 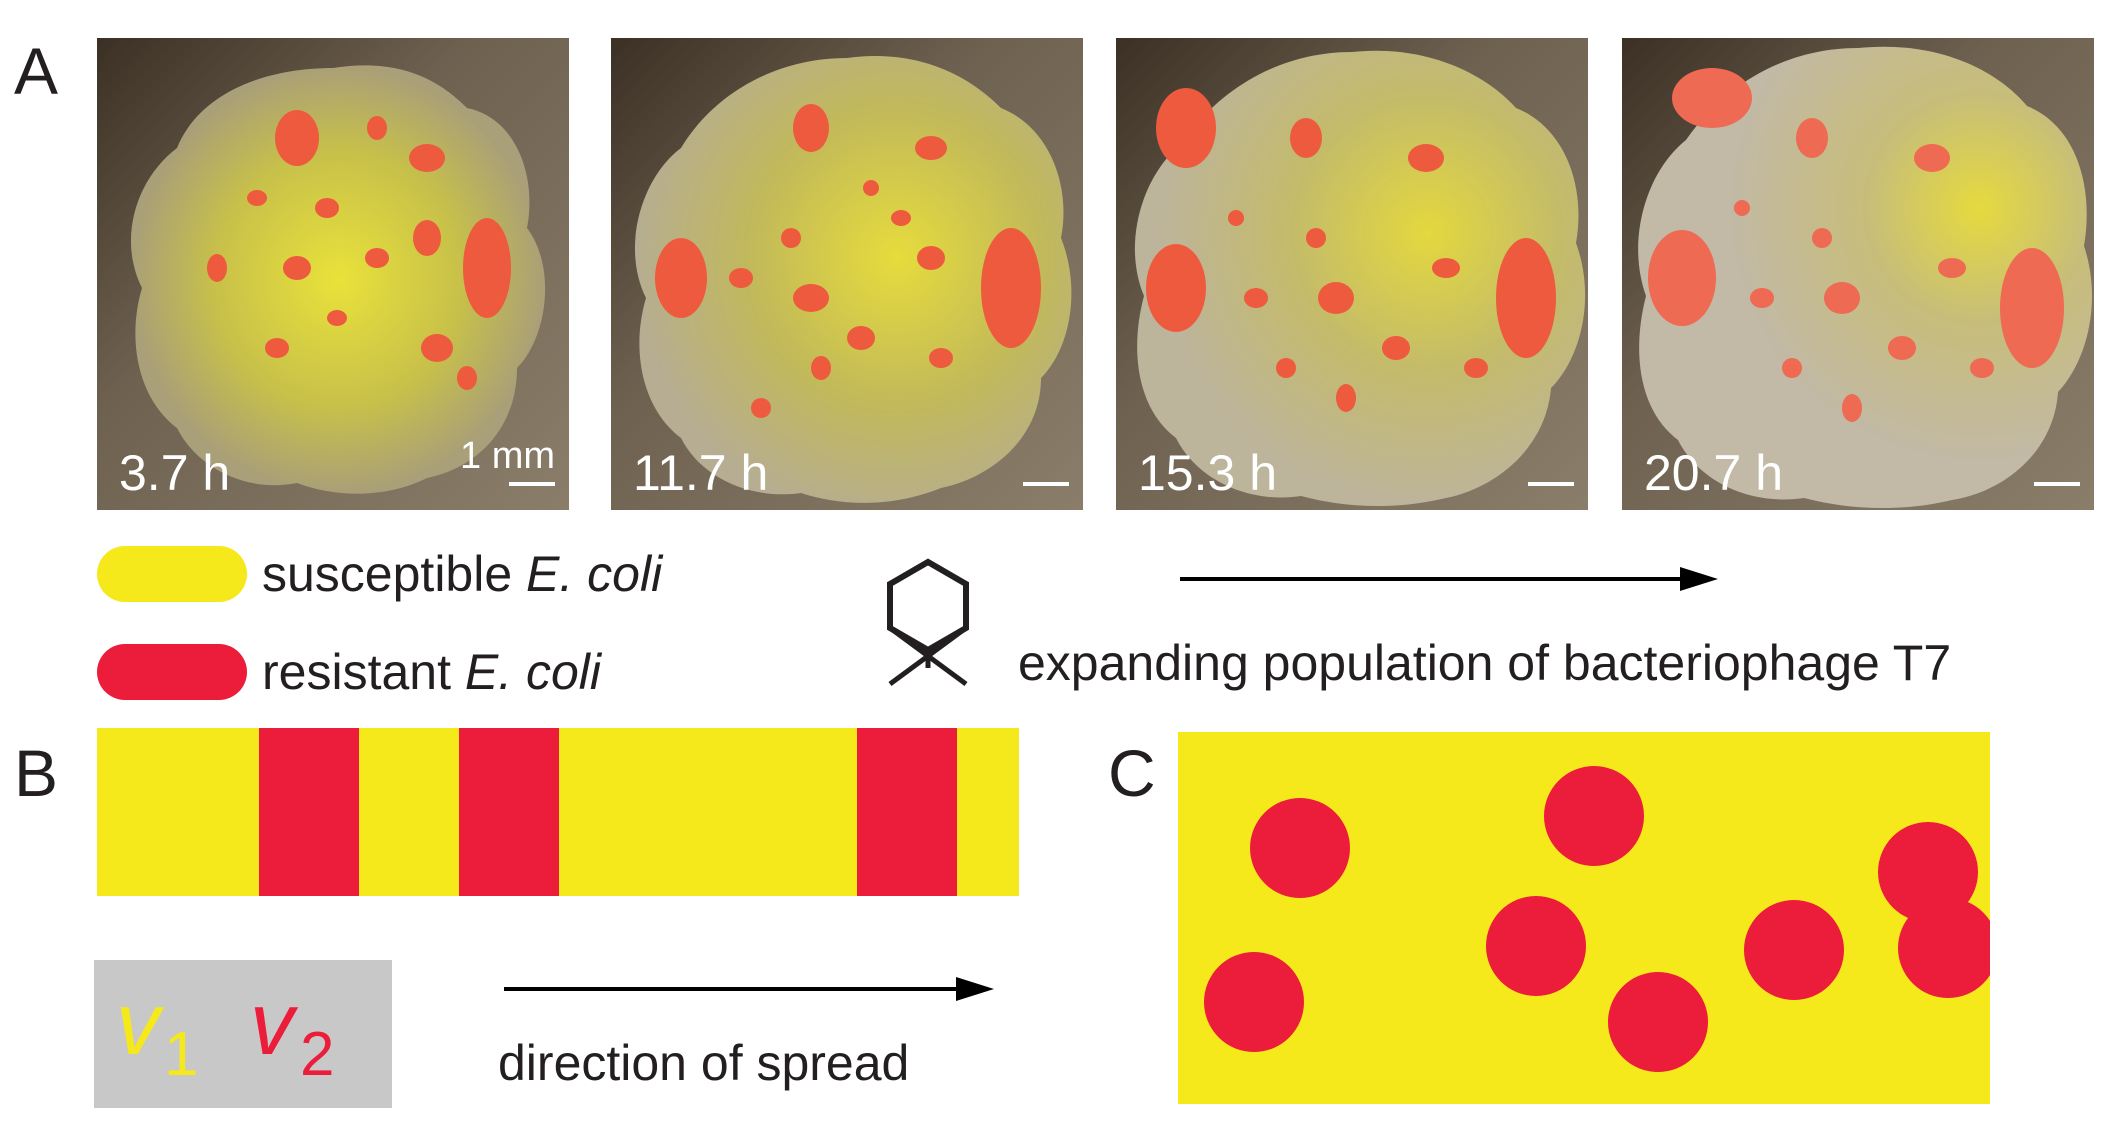 I want to click on v2-symbol: v, so click(x=272, y=1023).